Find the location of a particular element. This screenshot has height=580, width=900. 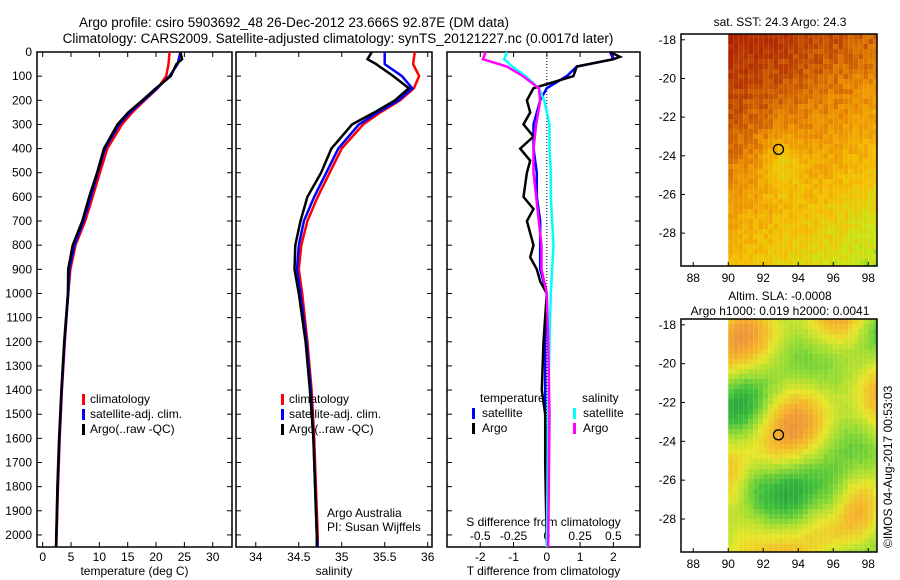

y-tick-label: -24 is located at coordinates (668, 156).